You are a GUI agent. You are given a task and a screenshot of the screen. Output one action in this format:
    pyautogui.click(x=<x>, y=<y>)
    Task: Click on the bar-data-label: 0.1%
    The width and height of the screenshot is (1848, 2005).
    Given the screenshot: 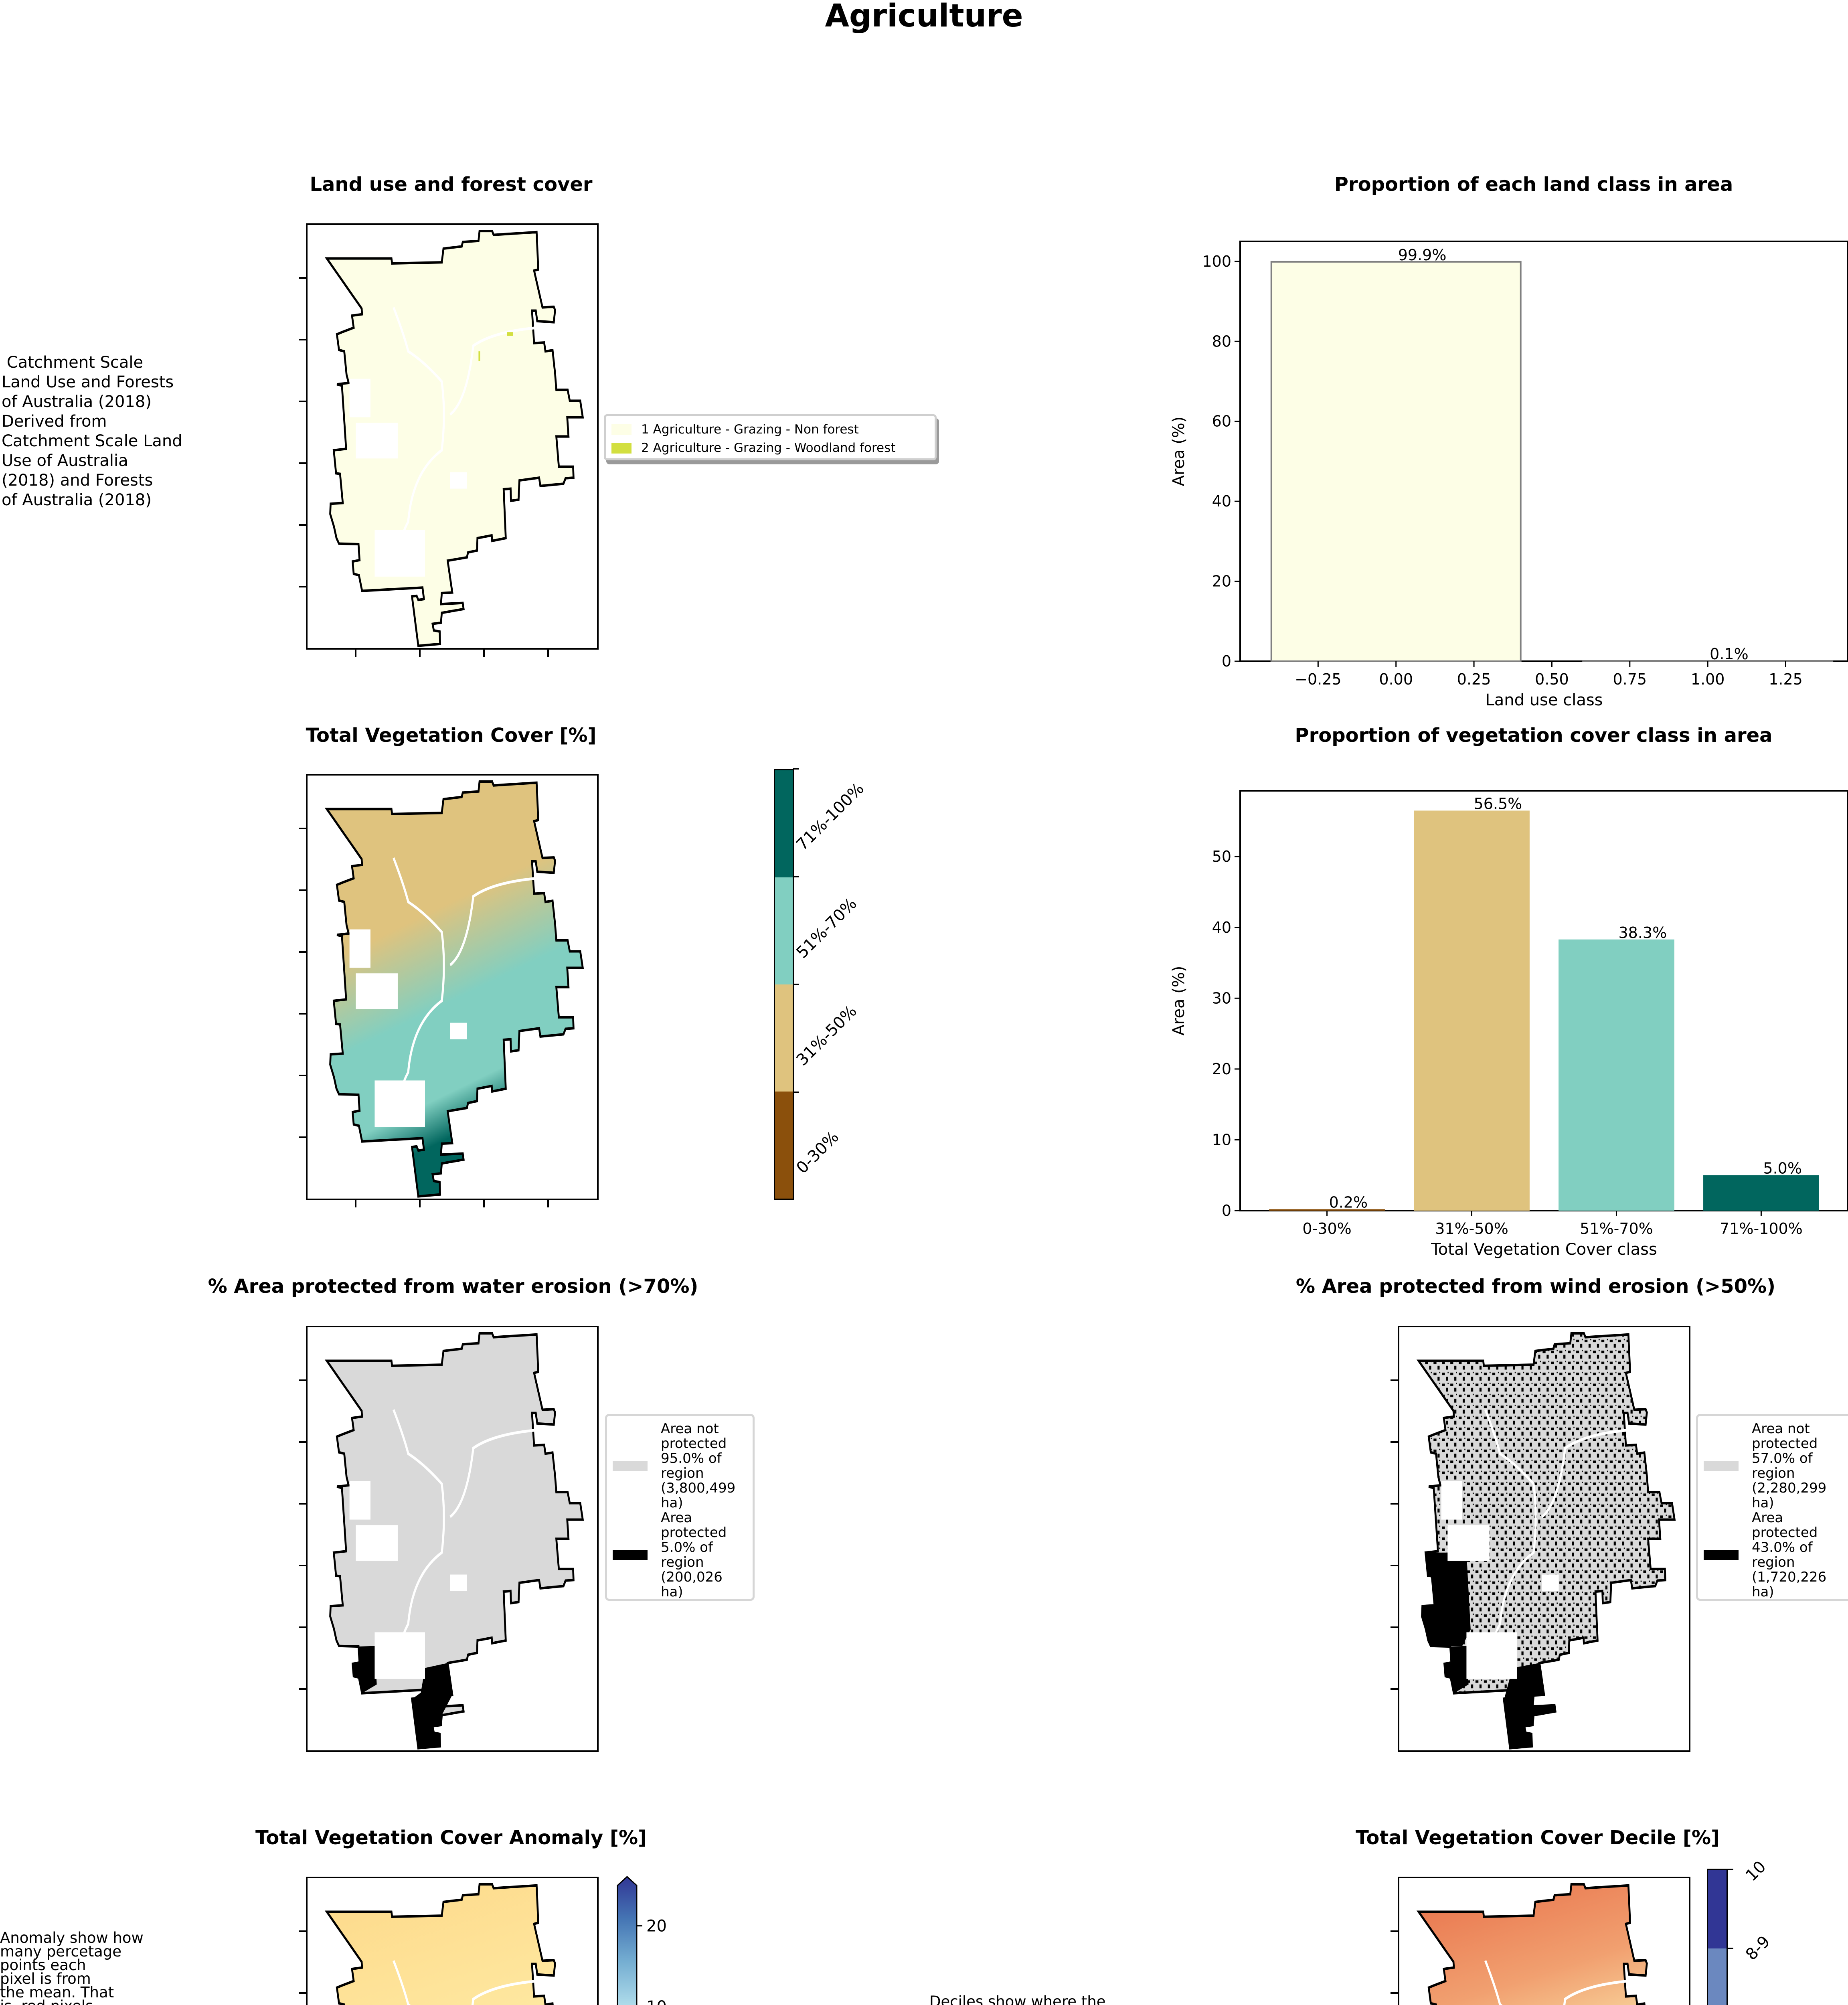 What is the action you would take?
    pyautogui.click(x=1729, y=654)
    